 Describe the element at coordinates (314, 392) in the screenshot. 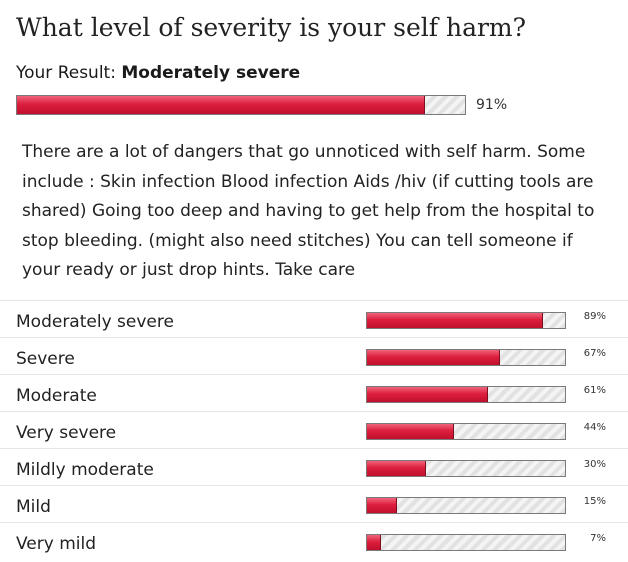

I see `outcome-row: Moderate 61%` at that location.